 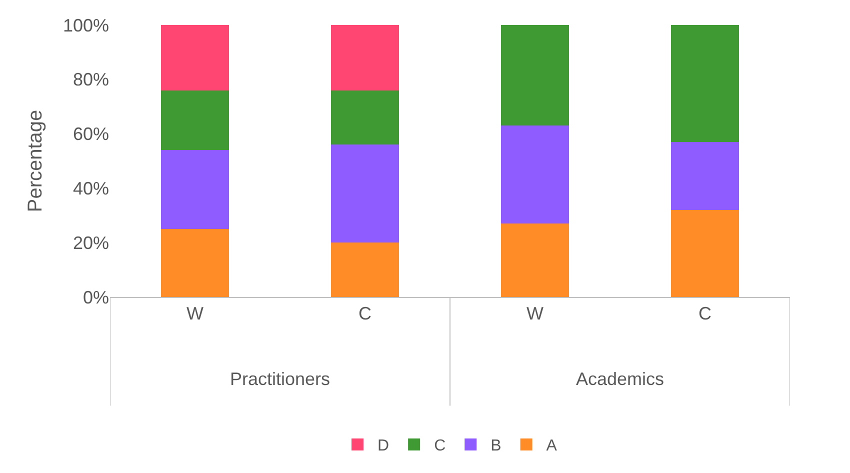 What do you see at coordinates (280, 379) in the screenshot?
I see `text: Practitioners` at bounding box center [280, 379].